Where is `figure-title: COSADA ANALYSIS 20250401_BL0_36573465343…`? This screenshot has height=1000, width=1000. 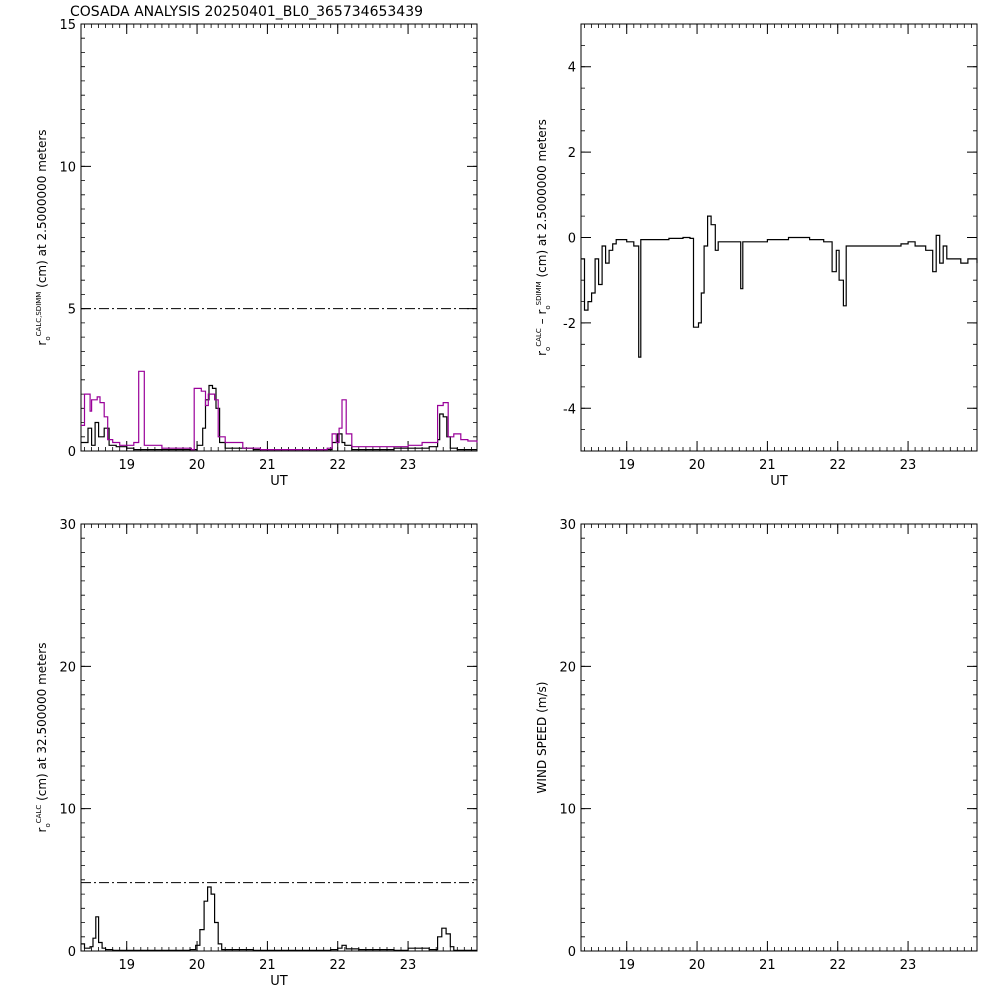
figure-title: COSADA ANALYSIS 20250401_BL0_36573465343… is located at coordinates (246, 12).